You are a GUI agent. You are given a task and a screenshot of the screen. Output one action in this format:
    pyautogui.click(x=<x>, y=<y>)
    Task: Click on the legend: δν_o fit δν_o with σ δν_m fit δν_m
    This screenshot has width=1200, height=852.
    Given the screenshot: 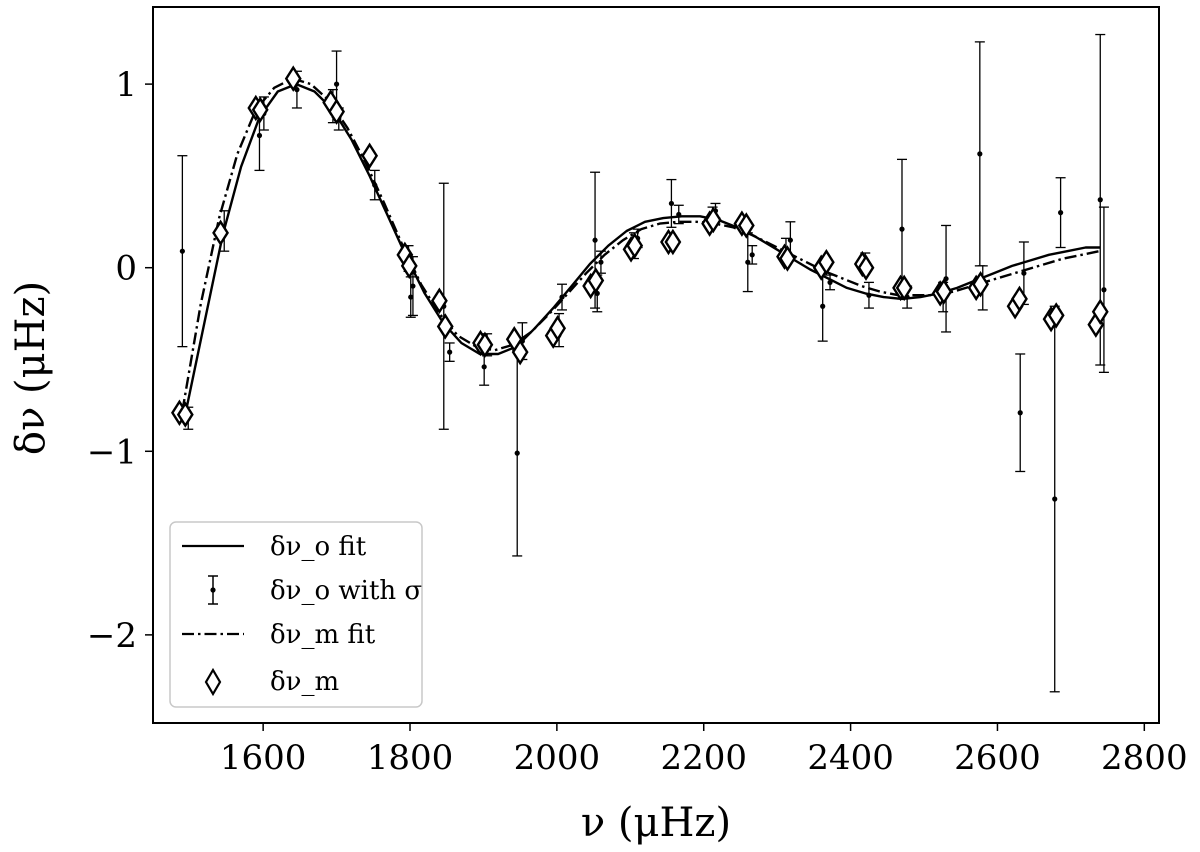 What is the action you would take?
    pyautogui.click(x=296, y=614)
    